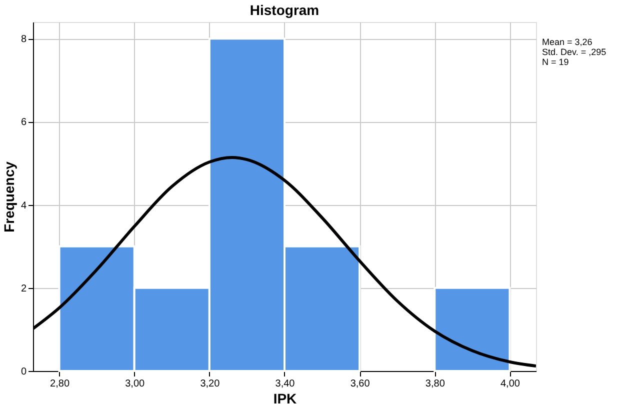 This screenshot has width=621, height=419. What do you see at coordinates (23, 40) in the screenshot?
I see `y-tick-label: 8` at bounding box center [23, 40].